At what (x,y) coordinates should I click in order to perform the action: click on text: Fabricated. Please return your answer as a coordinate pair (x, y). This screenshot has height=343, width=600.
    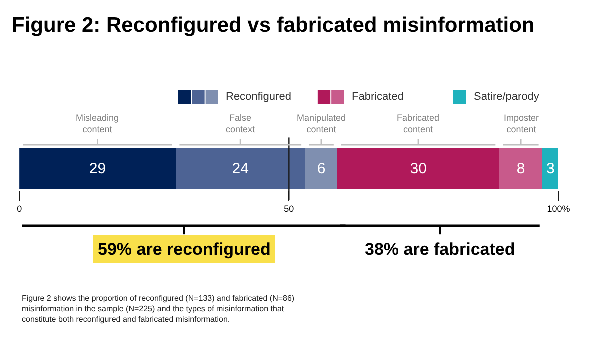
    Looking at the image, I should click on (378, 97).